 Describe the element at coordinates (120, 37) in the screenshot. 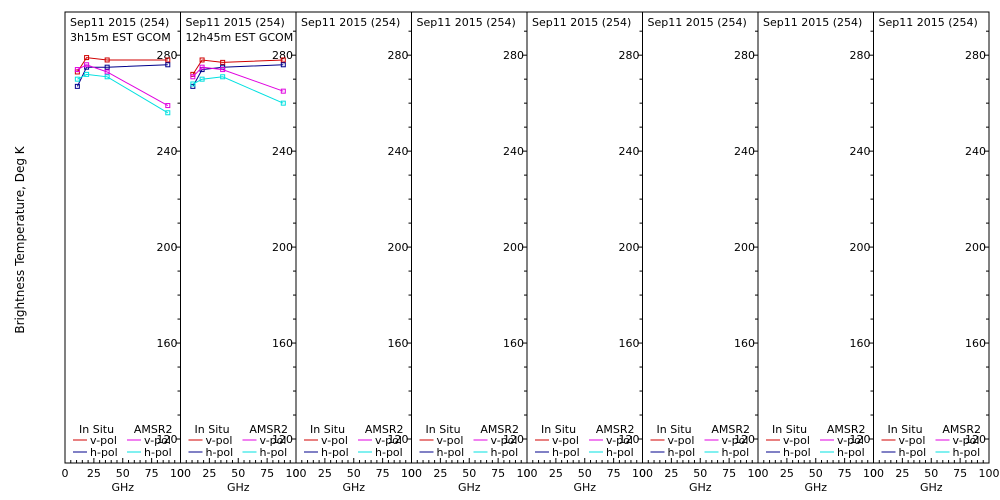

I see `panel-subtitle: 3h15m EST GCOM` at that location.